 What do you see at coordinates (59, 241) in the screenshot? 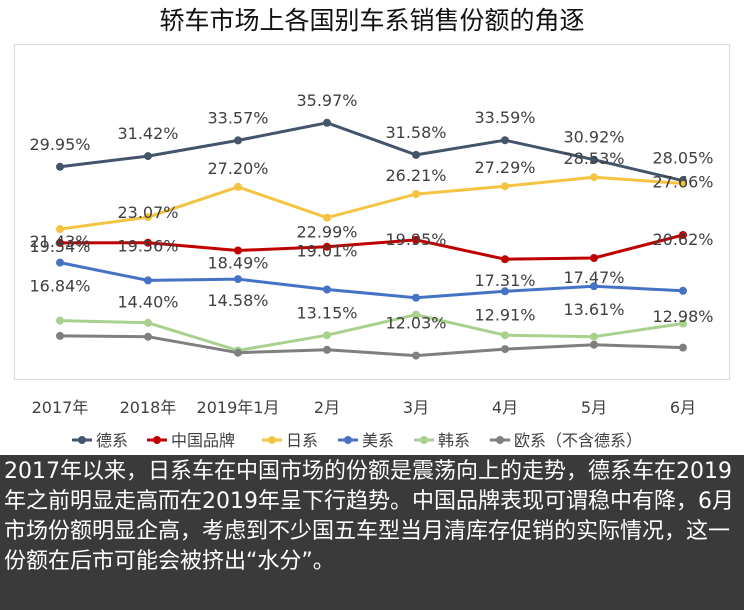
I see `data-label: 21.43%` at bounding box center [59, 241].